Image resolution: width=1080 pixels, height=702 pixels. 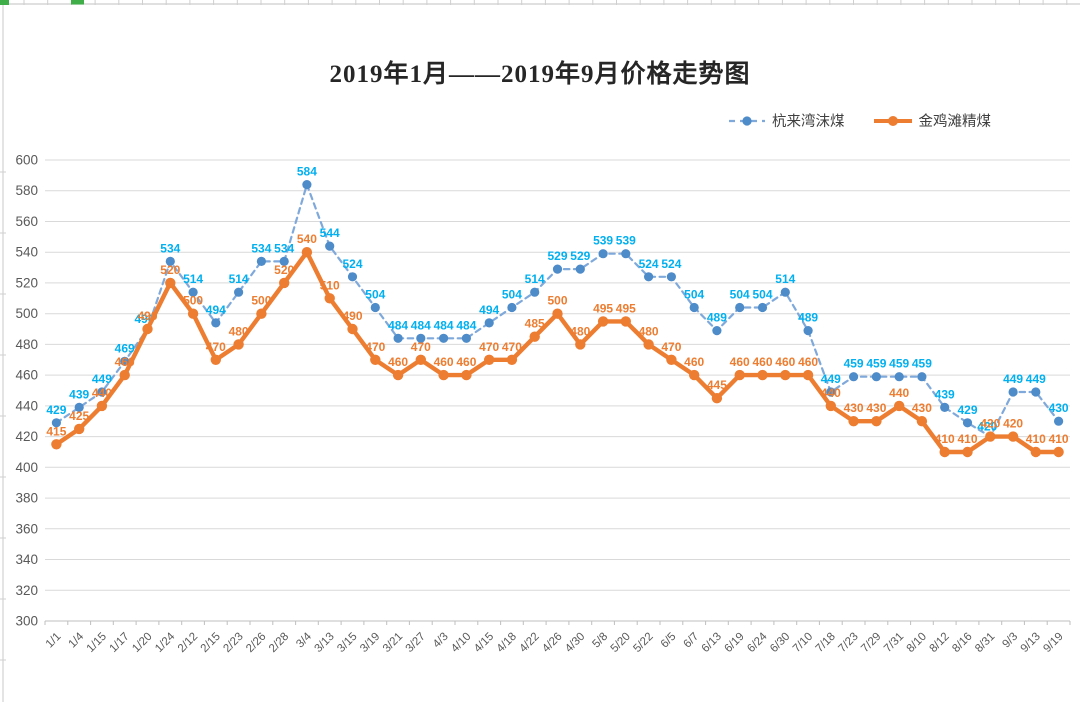 I want to click on x-axis-tick-label: 4/3, so click(x=441, y=641).